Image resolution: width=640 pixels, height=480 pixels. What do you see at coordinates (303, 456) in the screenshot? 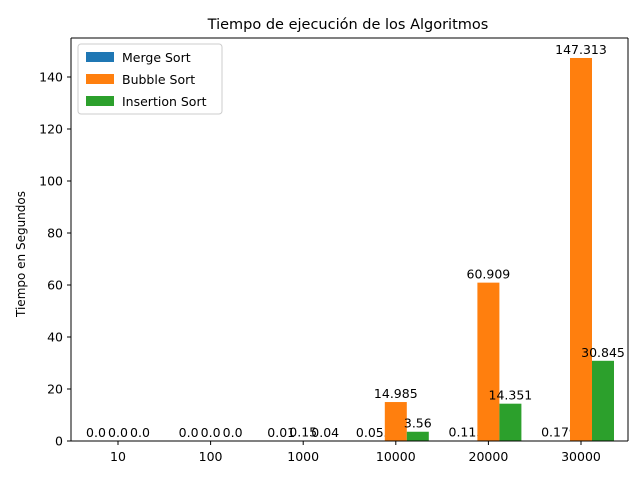
I see `x-tick-label: 1000` at bounding box center [303, 456].